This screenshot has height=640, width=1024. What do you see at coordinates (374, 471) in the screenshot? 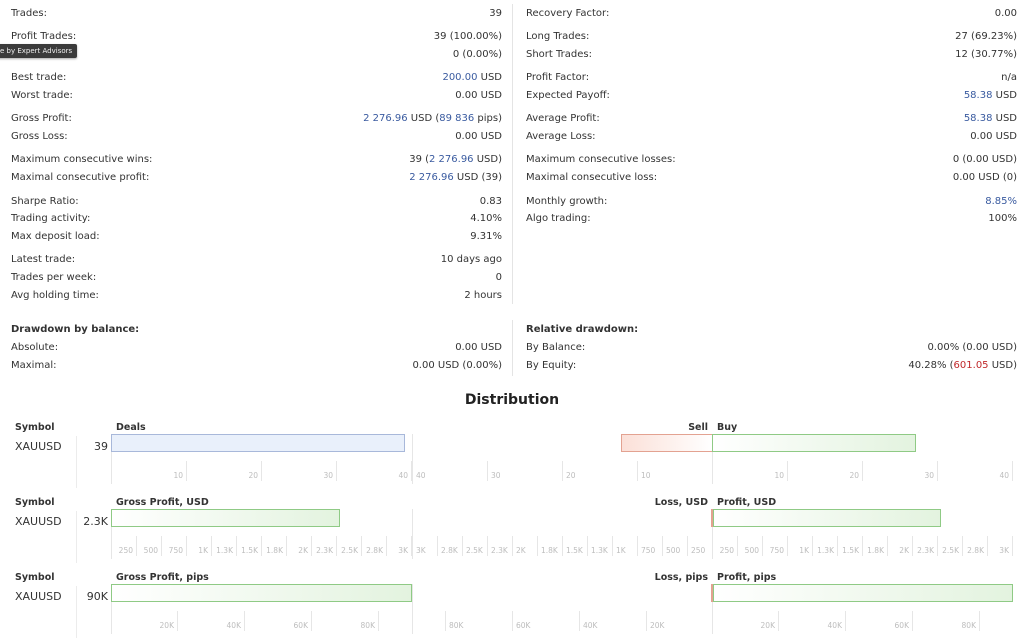
I see `axis-tick: 40` at bounding box center [374, 471].